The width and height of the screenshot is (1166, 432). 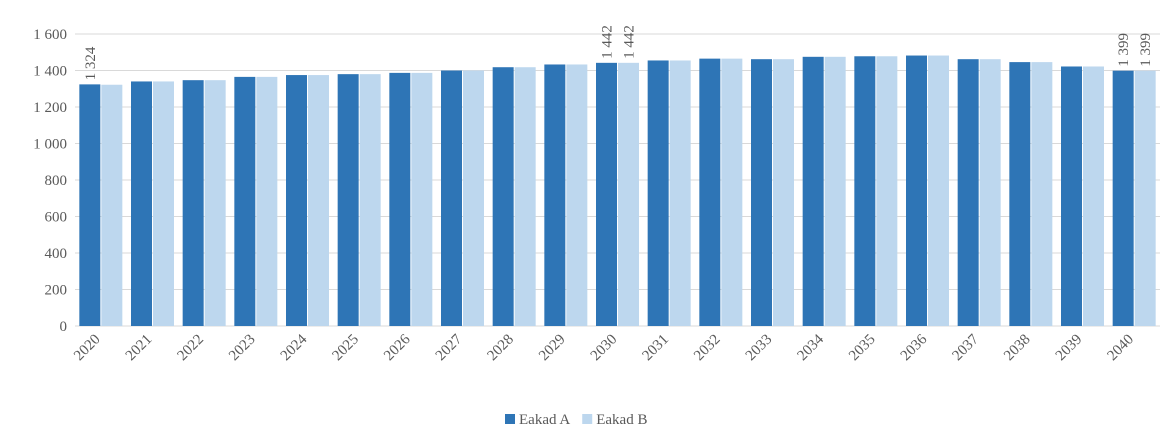 I want to click on x-tick-label: 2024, so click(x=294, y=347).